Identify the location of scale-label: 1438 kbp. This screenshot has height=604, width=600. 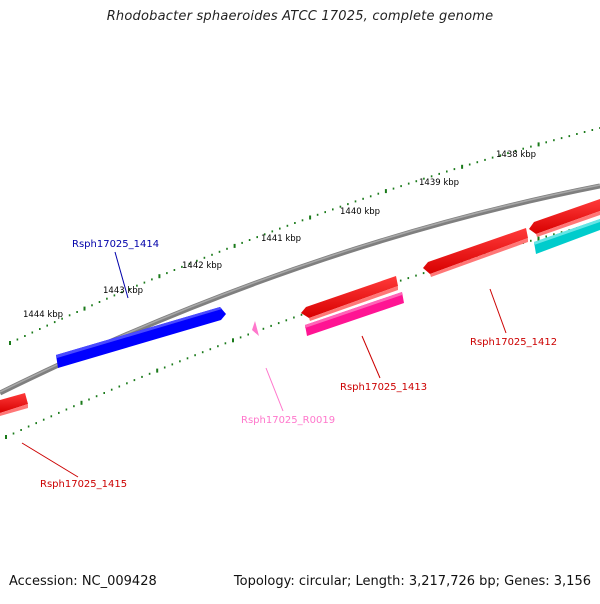
(516, 155).